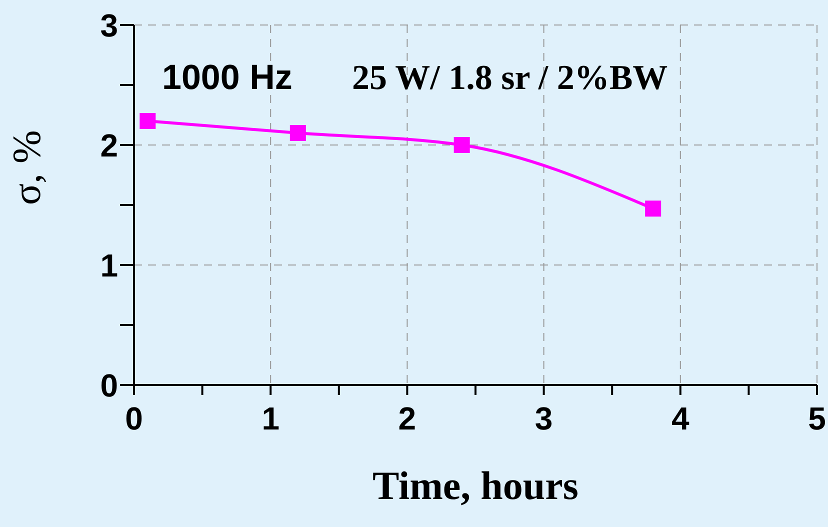 This screenshot has height=527, width=828. I want to click on x-tick-label: 0, so click(134, 418).